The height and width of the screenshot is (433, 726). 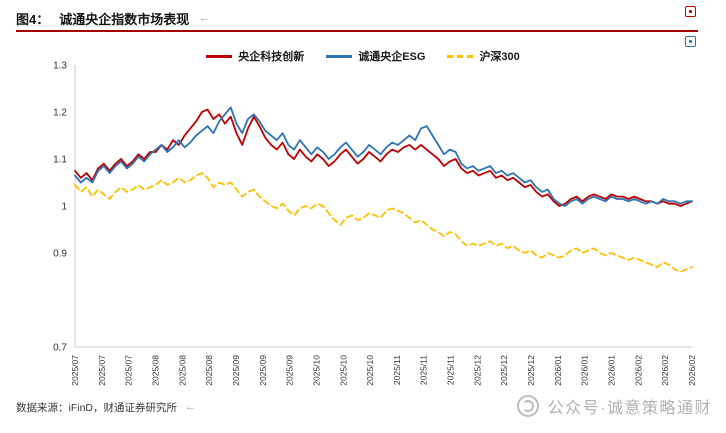 I want to click on legend-label: 央企科技创新, so click(x=271, y=57).